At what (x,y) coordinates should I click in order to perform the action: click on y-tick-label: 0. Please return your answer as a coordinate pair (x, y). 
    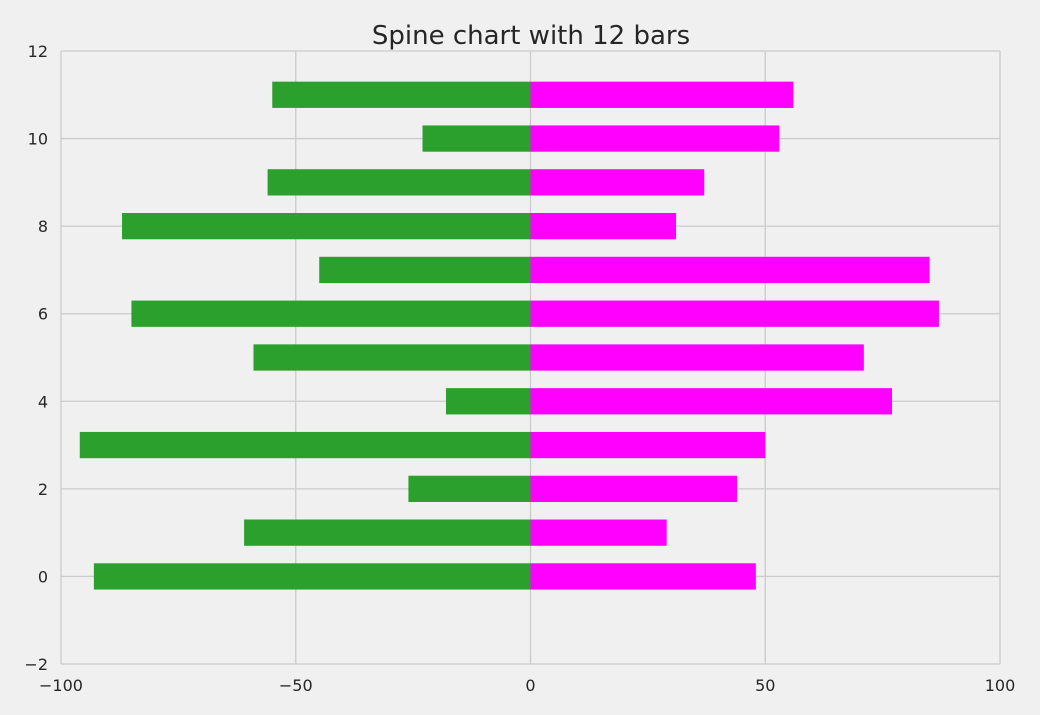
    Looking at the image, I should click on (43, 576).